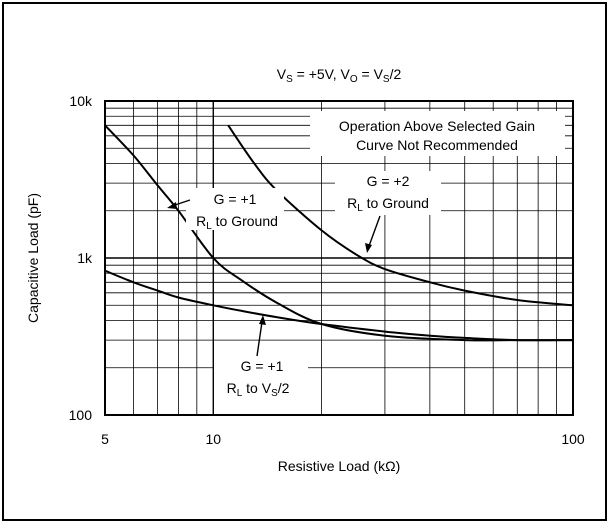 This screenshot has width=611, height=525. Describe the element at coordinates (437, 145) in the screenshot. I see `region-note-line2: Curve Not Recommended` at that location.